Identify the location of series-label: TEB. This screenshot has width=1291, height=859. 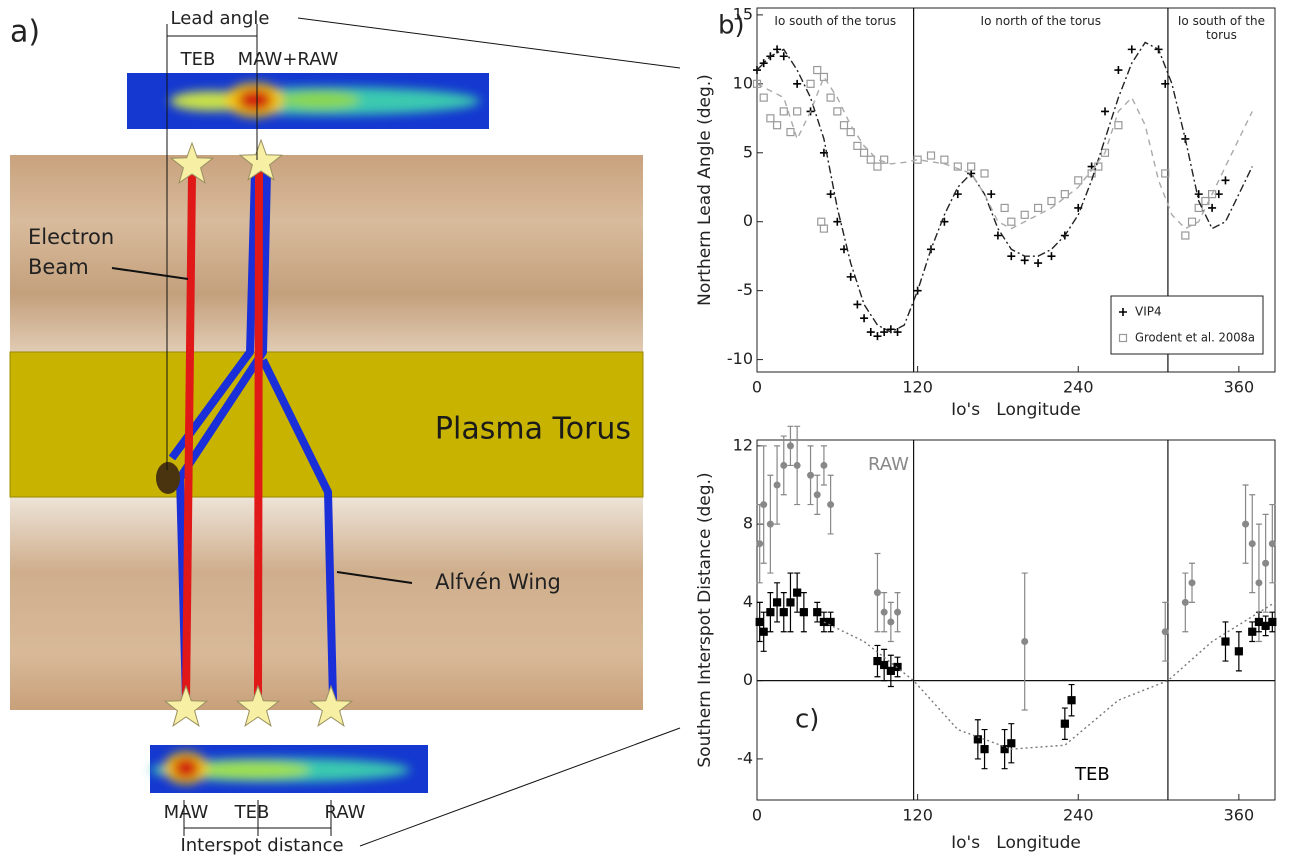
(1092, 774).